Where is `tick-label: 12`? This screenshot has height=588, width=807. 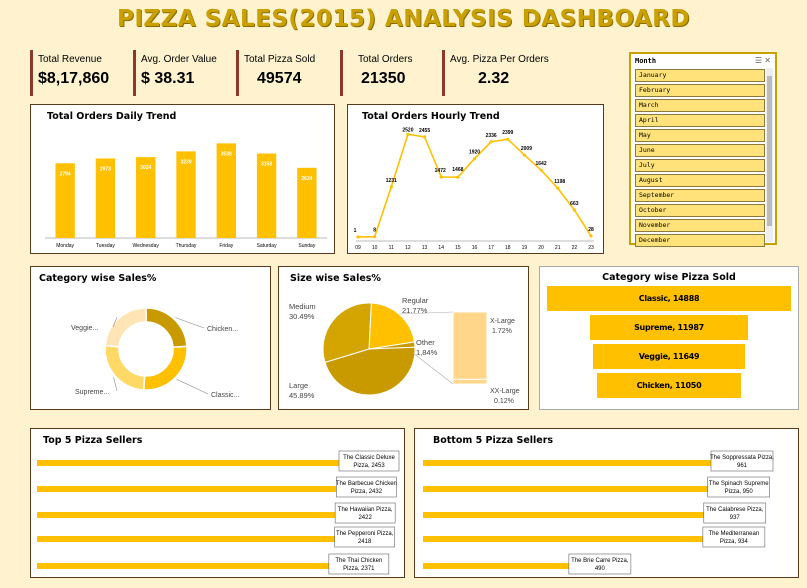 tick-label: 12 is located at coordinates (408, 248).